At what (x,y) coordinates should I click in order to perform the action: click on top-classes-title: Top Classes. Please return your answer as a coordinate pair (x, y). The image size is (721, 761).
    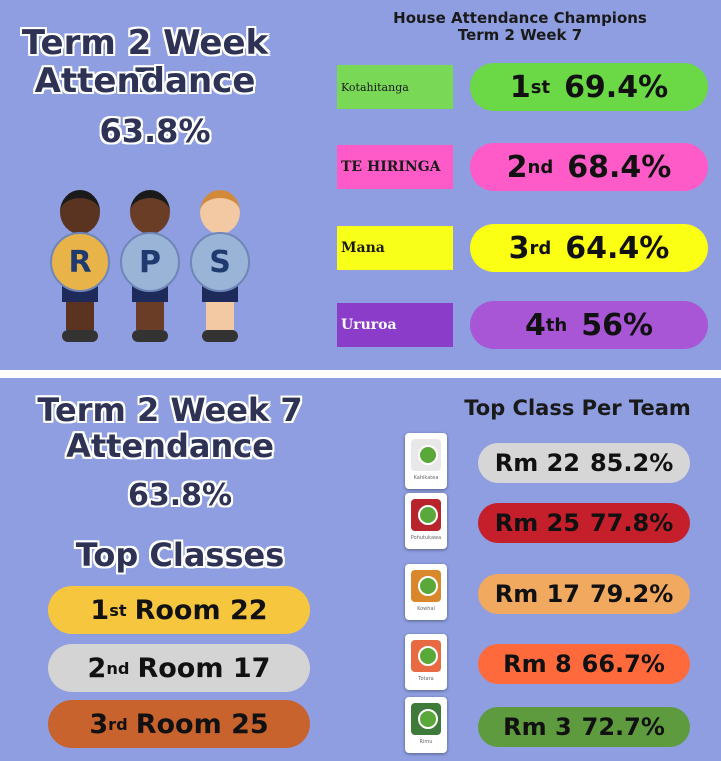
    Looking at the image, I should click on (180, 555).